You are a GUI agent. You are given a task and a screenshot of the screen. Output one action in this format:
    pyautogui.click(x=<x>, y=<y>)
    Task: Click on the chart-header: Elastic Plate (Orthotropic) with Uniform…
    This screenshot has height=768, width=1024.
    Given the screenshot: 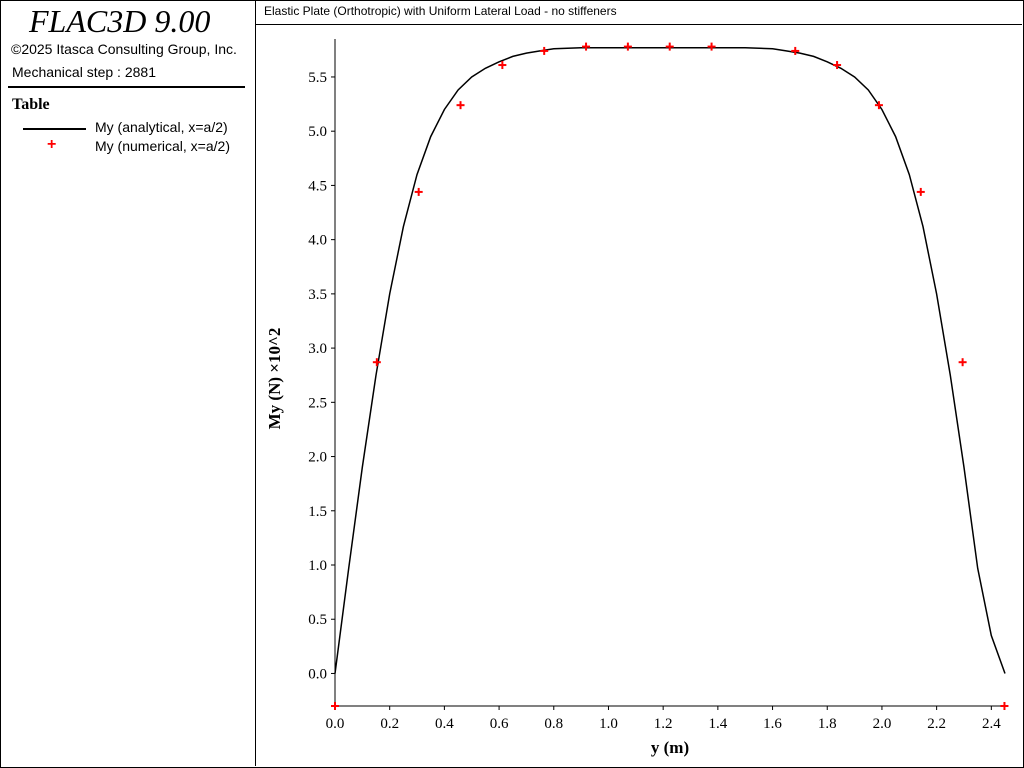 What is the action you would take?
    pyautogui.click(x=639, y=13)
    